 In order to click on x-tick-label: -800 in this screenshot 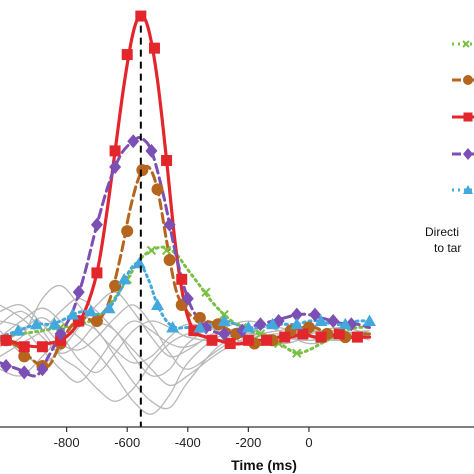, I will do `click(67, 442)`.